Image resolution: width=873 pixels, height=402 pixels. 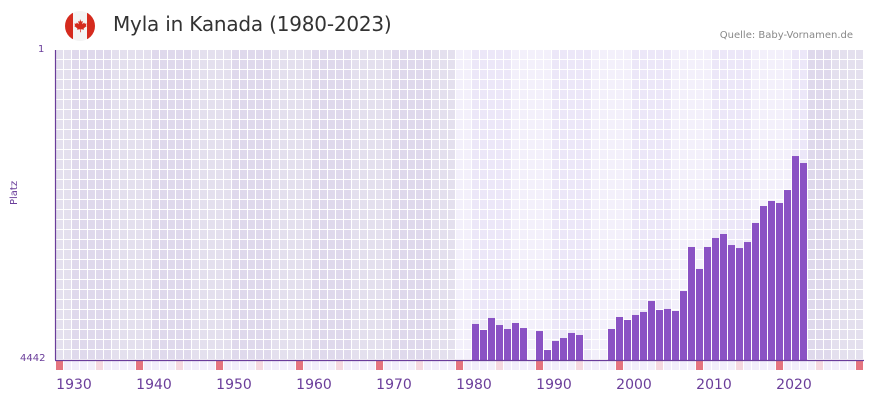 What do you see at coordinates (786, 35) in the screenshot?
I see `source-label: Quelle: Baby-Vornamen.de` at bounding box center [786, 35].